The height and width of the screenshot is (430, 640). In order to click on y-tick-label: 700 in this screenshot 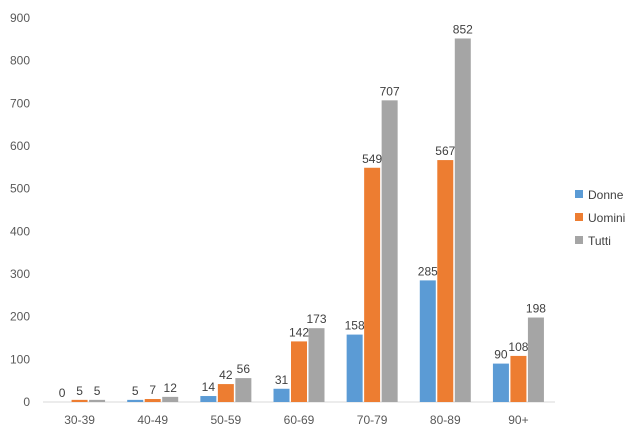, I will do `click(20, 103)`.